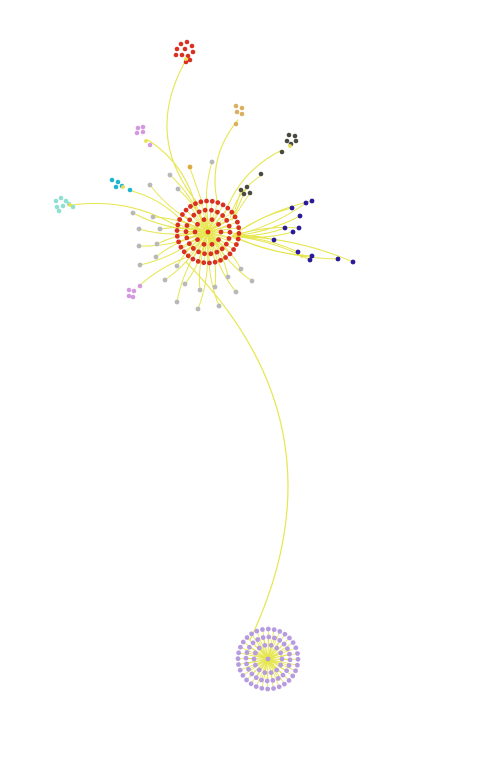  What do you see at coordinates (143, 127) in the screenshot?
I see `upper-pink-cluster-node` at bounding box center [143, 127].